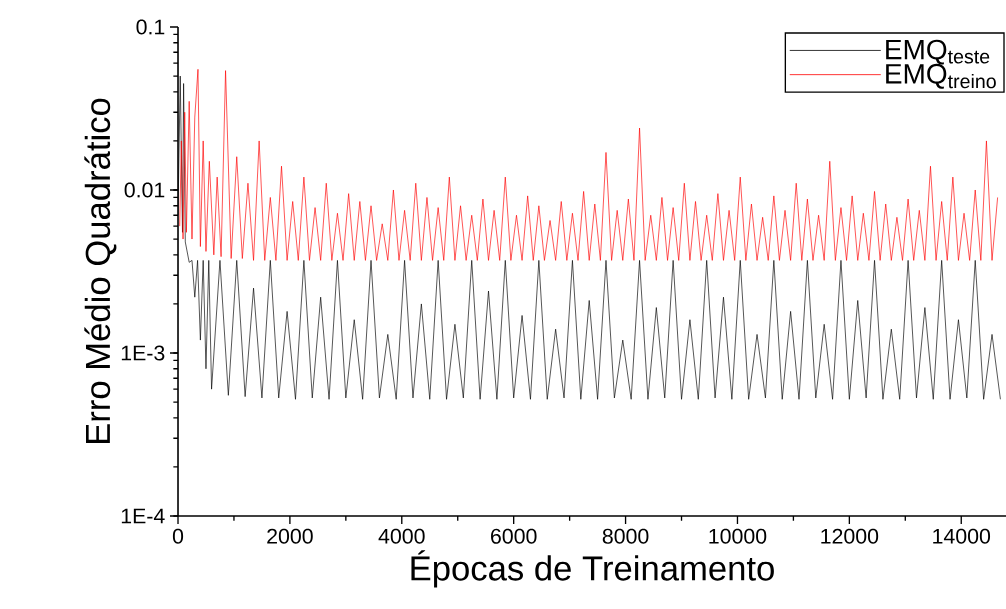 The width and height of the screenshot is (1006, 609). I want to click on x-tick-label: 2000, so click(290, 536).